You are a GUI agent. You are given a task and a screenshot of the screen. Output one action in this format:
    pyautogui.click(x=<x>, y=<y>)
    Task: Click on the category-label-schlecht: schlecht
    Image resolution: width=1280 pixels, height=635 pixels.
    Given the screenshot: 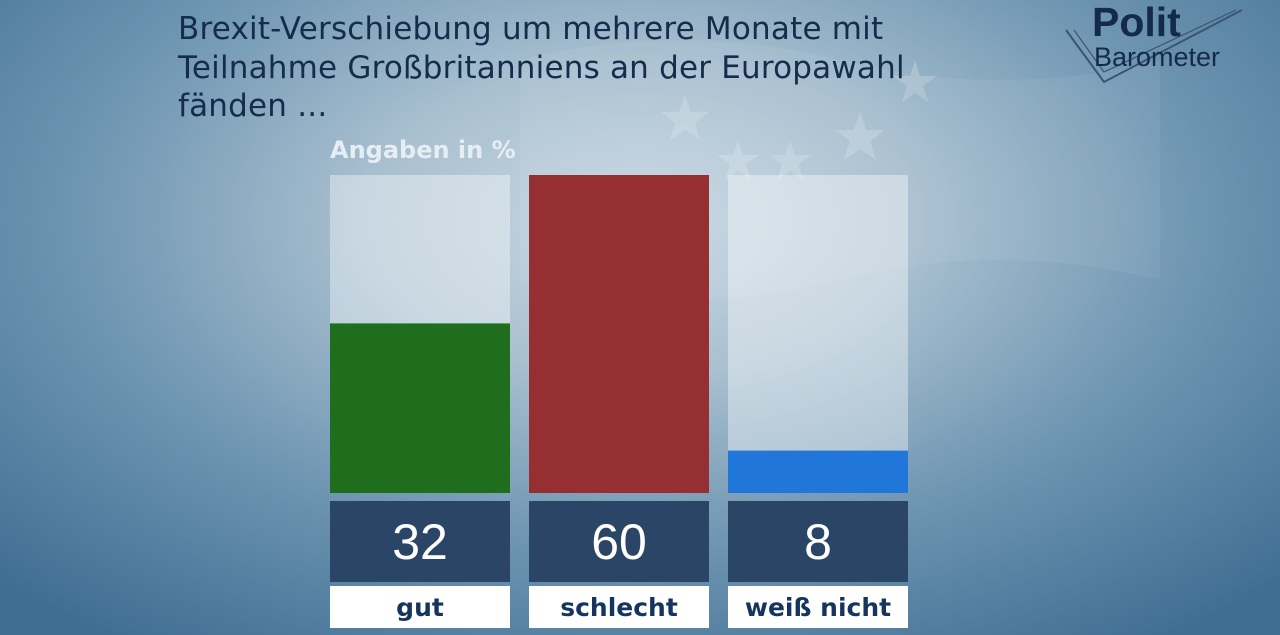 What is the action you would take?
    pyautogui.click(x=619, y=607)
    